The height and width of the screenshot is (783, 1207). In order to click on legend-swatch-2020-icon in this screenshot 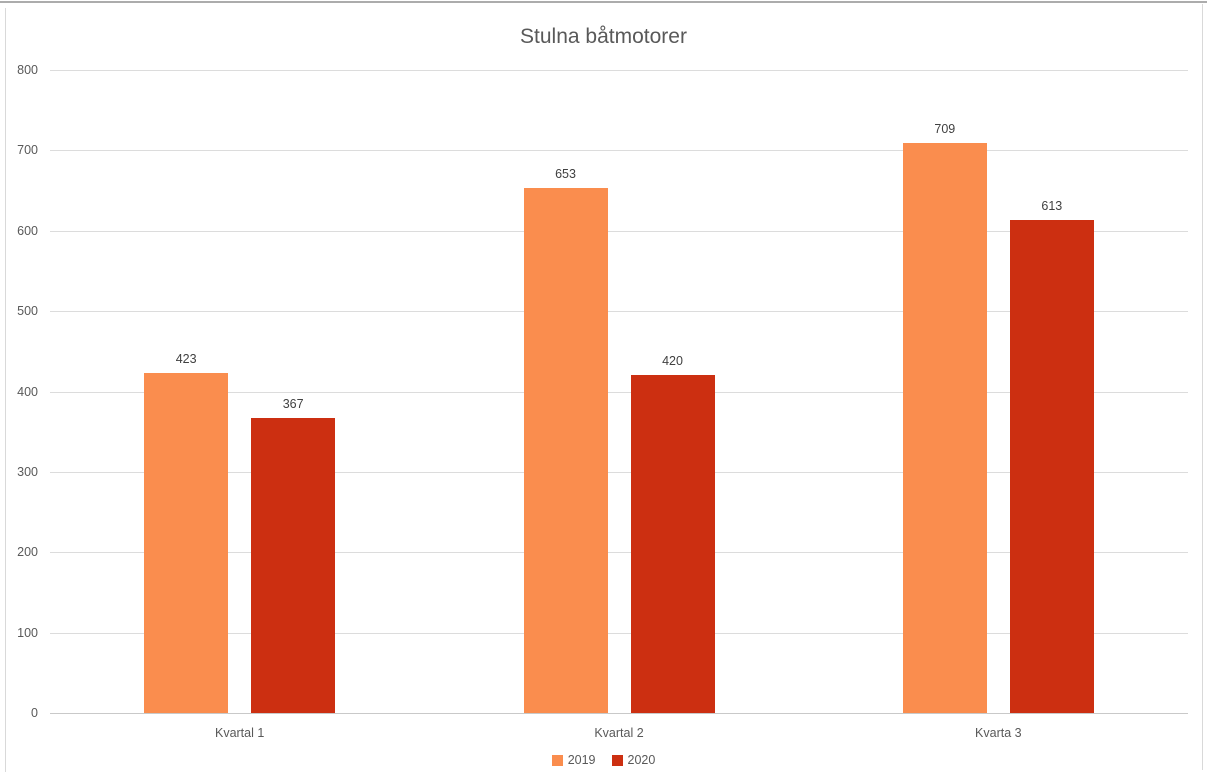, I will do `click(617, 760)`.